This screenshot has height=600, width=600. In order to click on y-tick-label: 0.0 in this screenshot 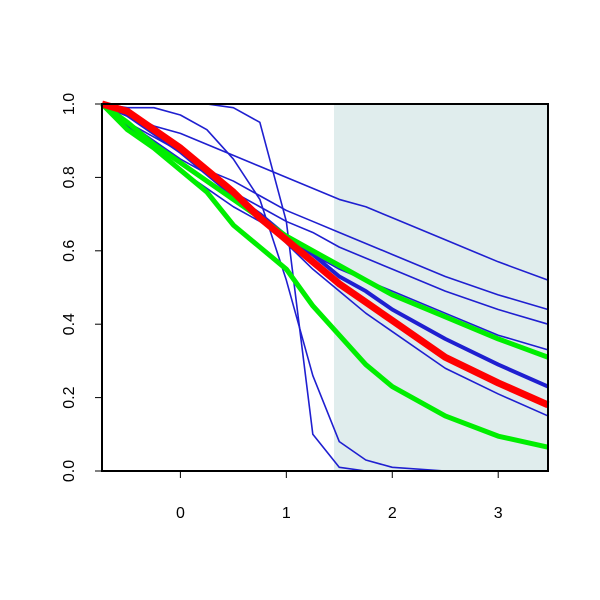, I will do `click(69, 471)`.